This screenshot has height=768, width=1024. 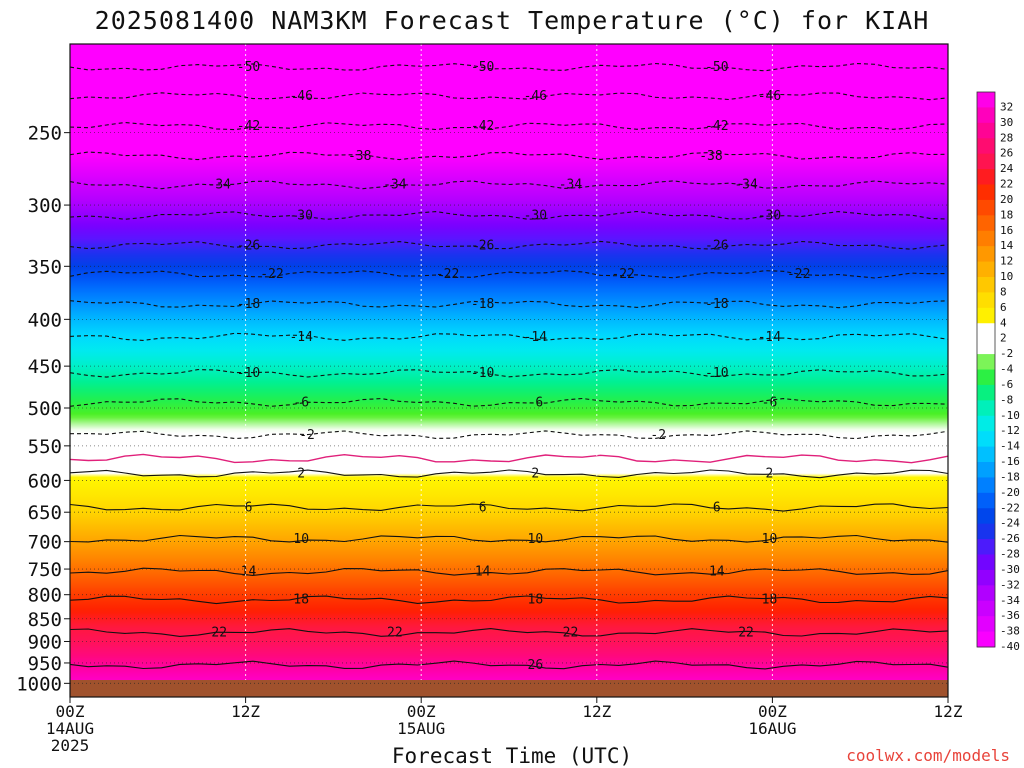 I want to click on x-tick-label: 14AUG, so click(x=70, y=728).